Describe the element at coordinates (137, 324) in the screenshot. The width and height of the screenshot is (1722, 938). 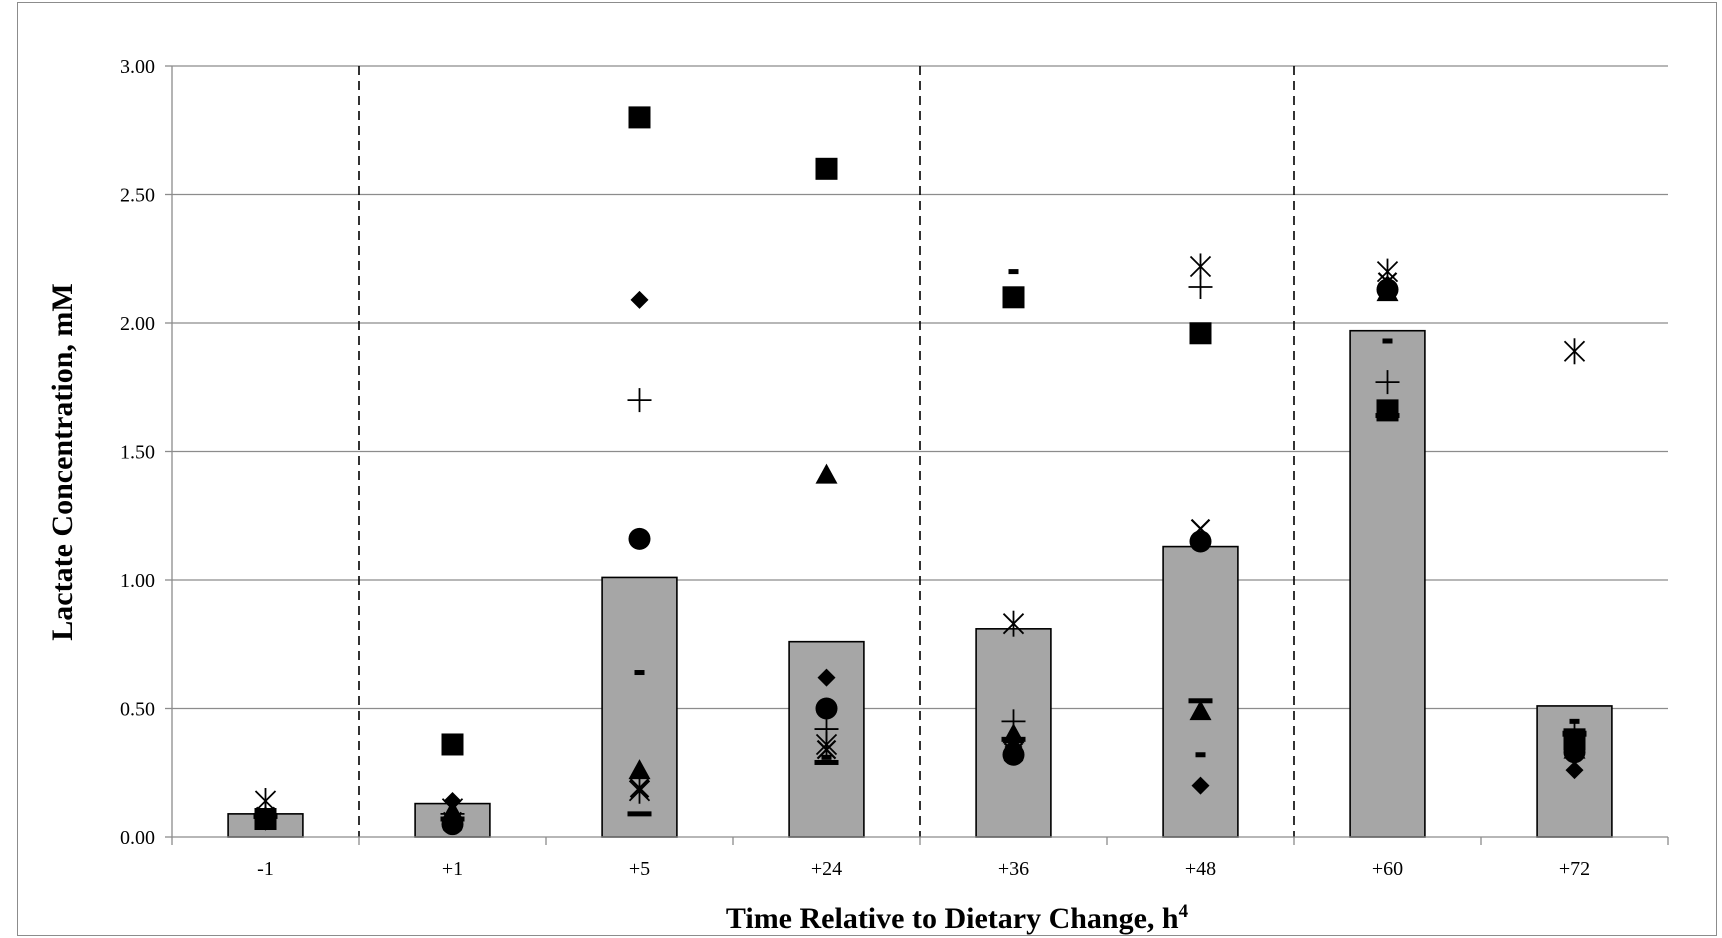
I see `y-tick-label: 2.00` at that location.